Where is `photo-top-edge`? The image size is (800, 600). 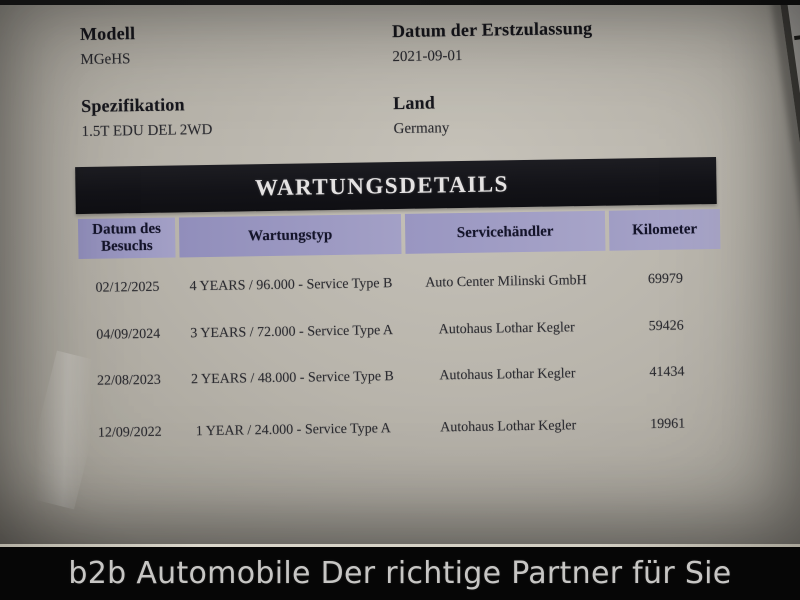 photo-top-edge is located at coordinates (400, 2).